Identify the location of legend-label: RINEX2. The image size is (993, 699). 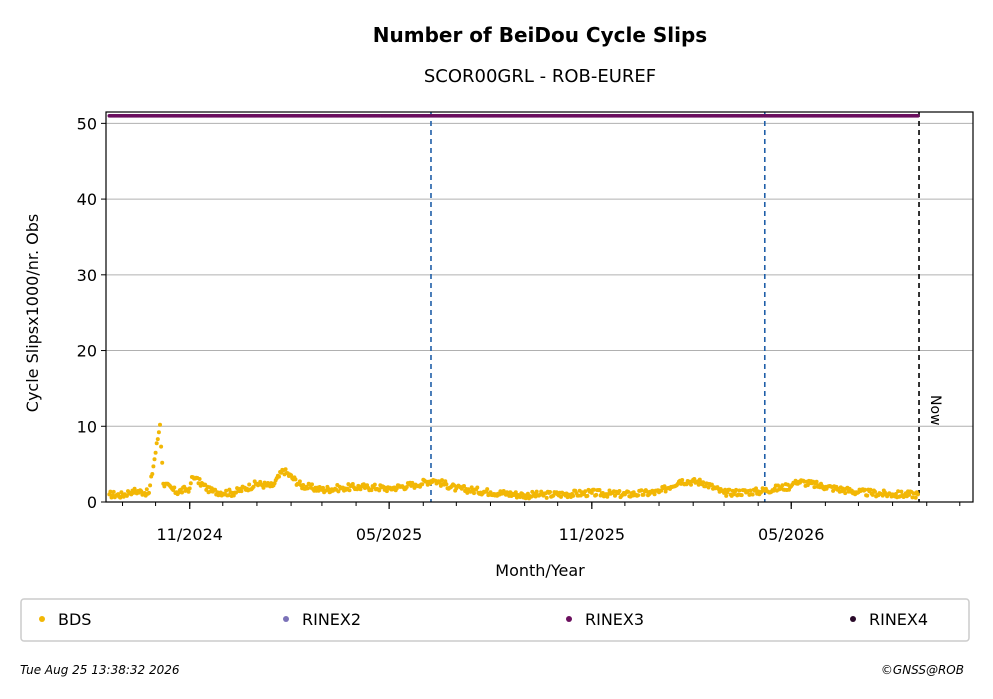
(331, 619).